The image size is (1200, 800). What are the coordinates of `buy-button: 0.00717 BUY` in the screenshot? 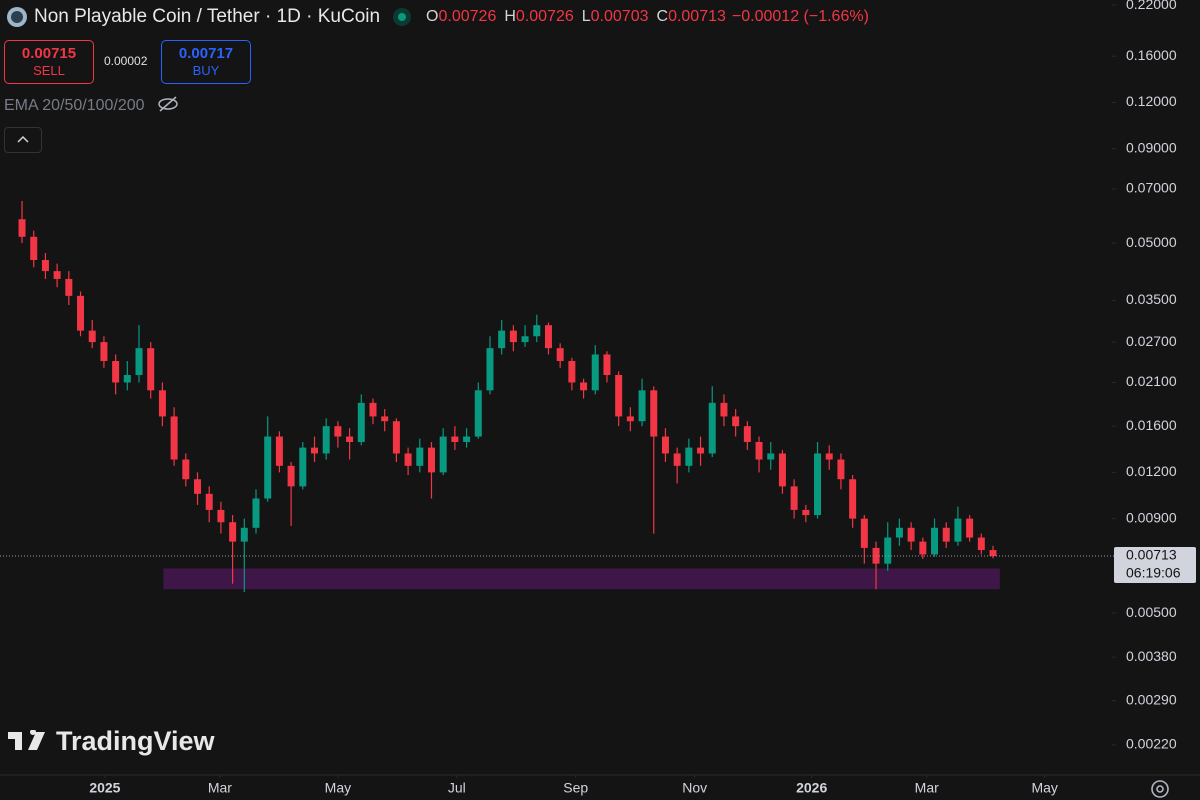 It's located at (206, 62).